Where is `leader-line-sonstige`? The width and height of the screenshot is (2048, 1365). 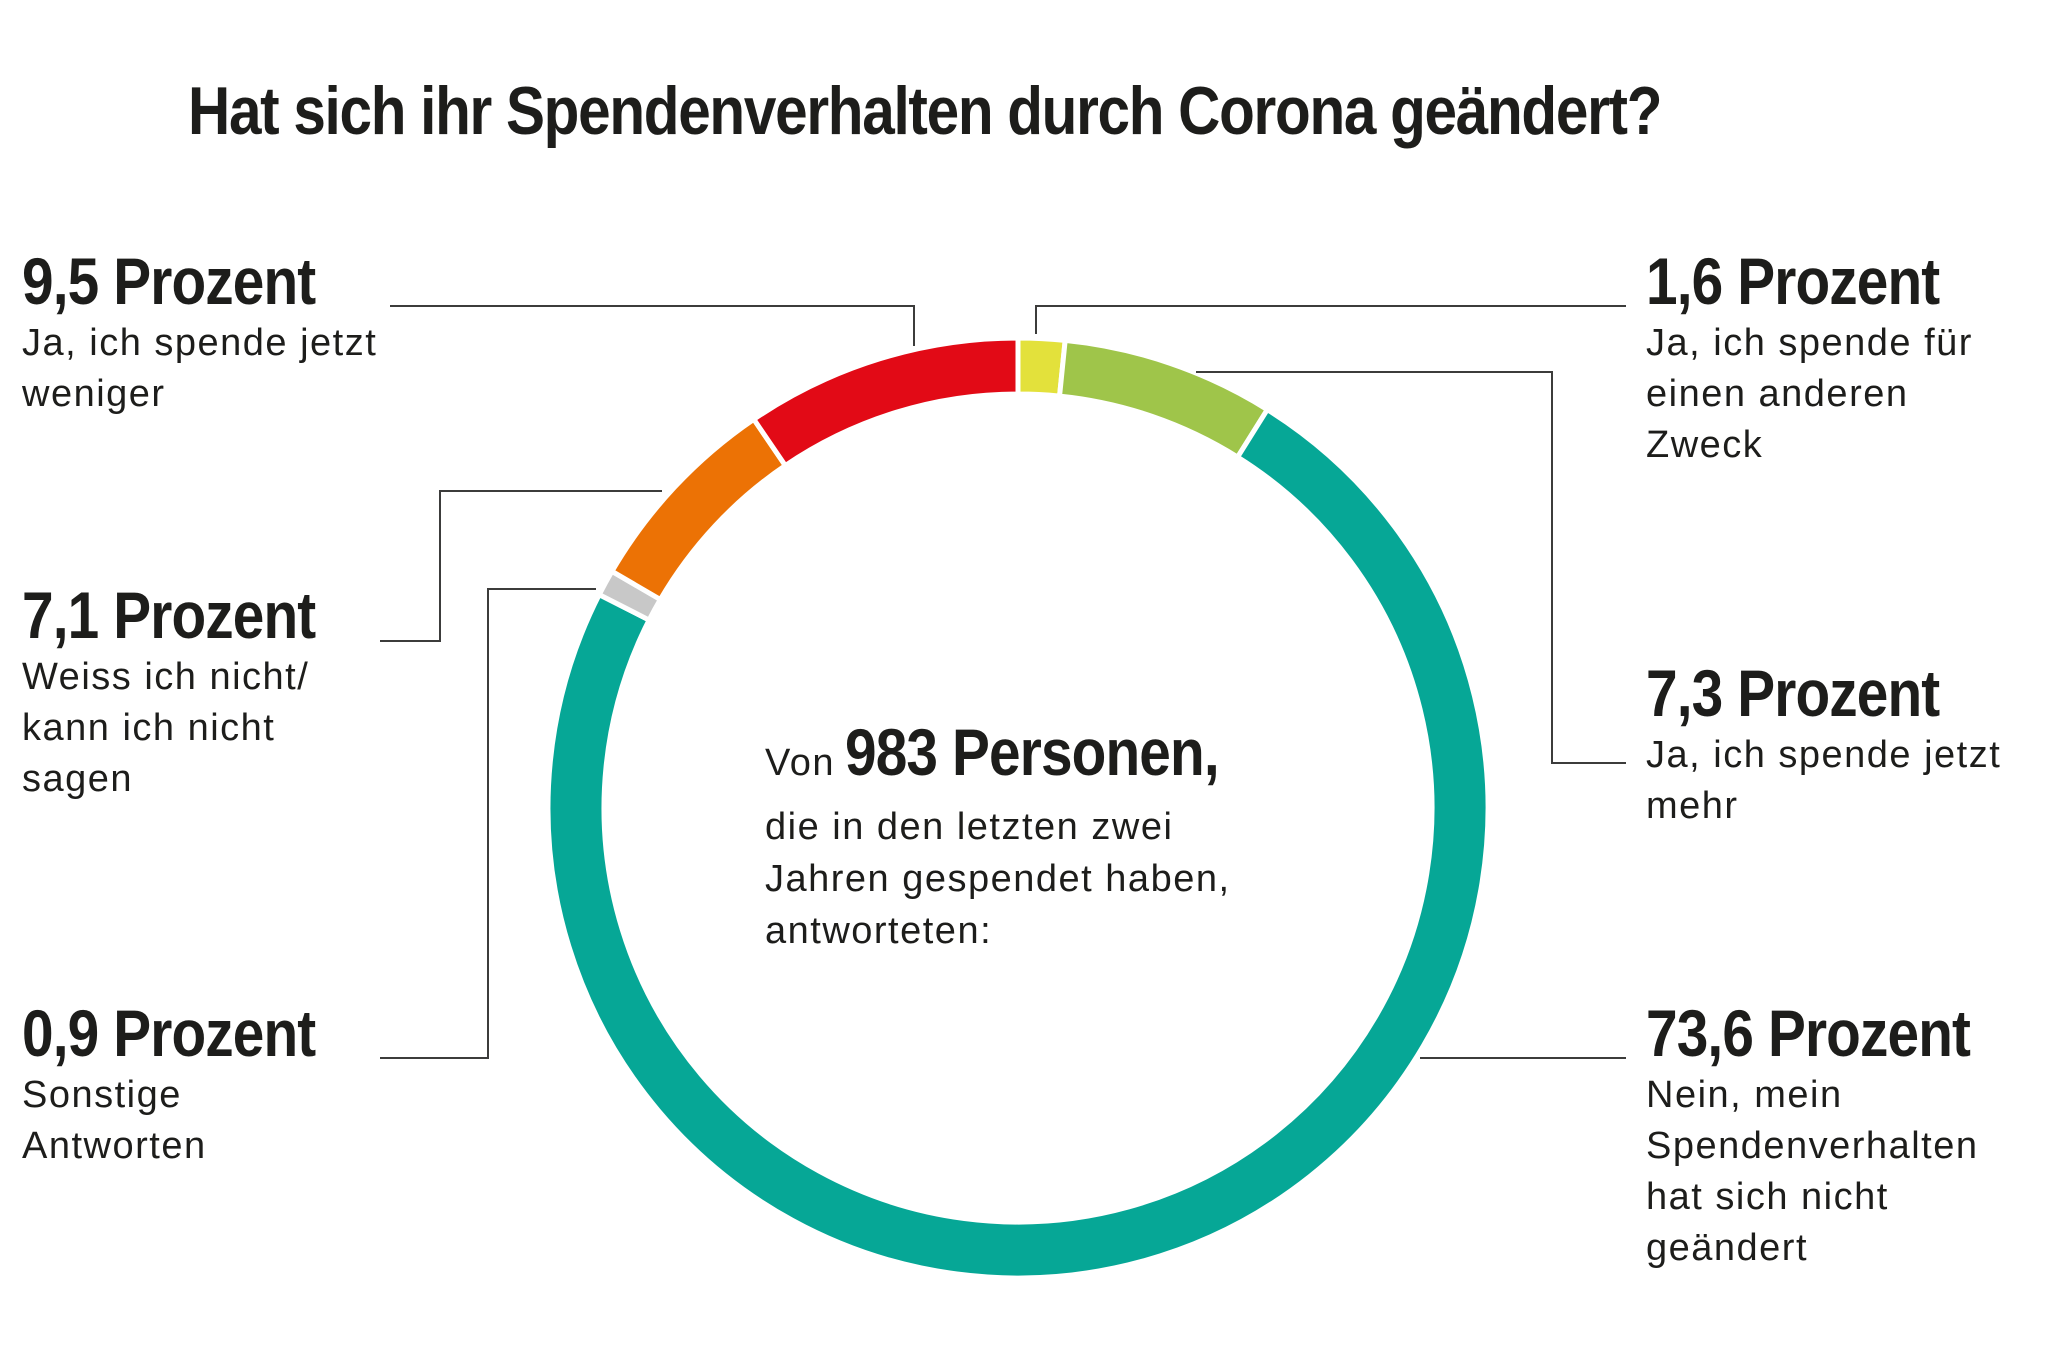 leader-line-sonstige is located at coordinates (488, 823).